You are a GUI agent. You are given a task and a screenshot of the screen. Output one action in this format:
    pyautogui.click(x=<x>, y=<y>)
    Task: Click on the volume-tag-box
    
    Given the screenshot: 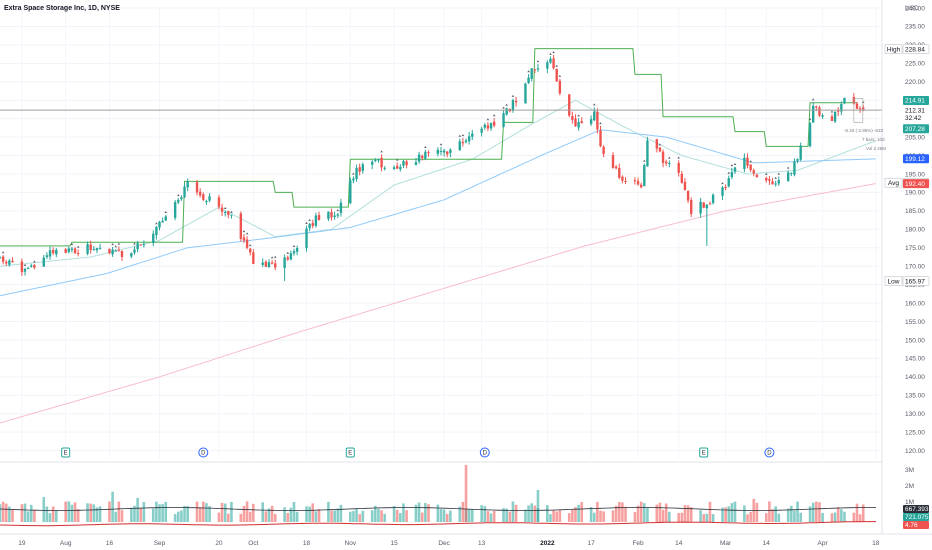 What is the action you would take?
    pyautogui.click(x=916, y=509)
    